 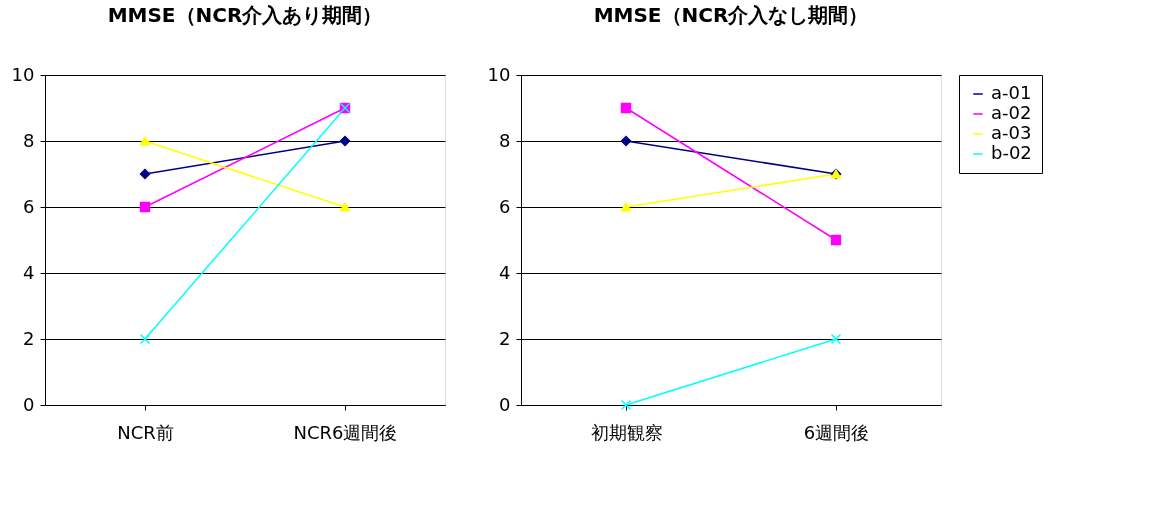 What do you see at coordinates (1011, 152) in the screenshot?
I see `legend-label: b-02` at bounding box center [1011, 152].